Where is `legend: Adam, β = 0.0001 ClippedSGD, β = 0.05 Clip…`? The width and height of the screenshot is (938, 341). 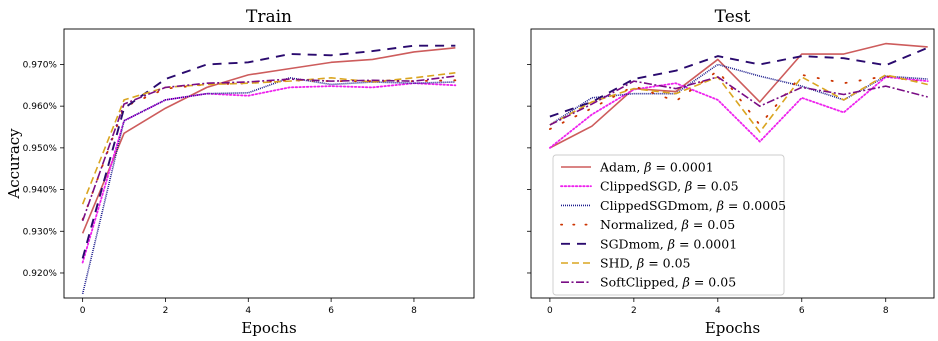
legend: Adam, β = 0.0001 ClippedSGD, β = 0.05 Clip… is located at coordinates (669, 225).